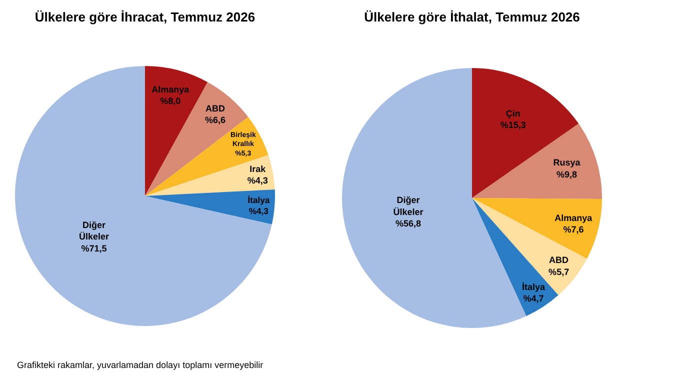  What do you see at coordinates (170, 101) in the screenshot?
I see `data-label: %8,0` at bounding box center [170, 101].